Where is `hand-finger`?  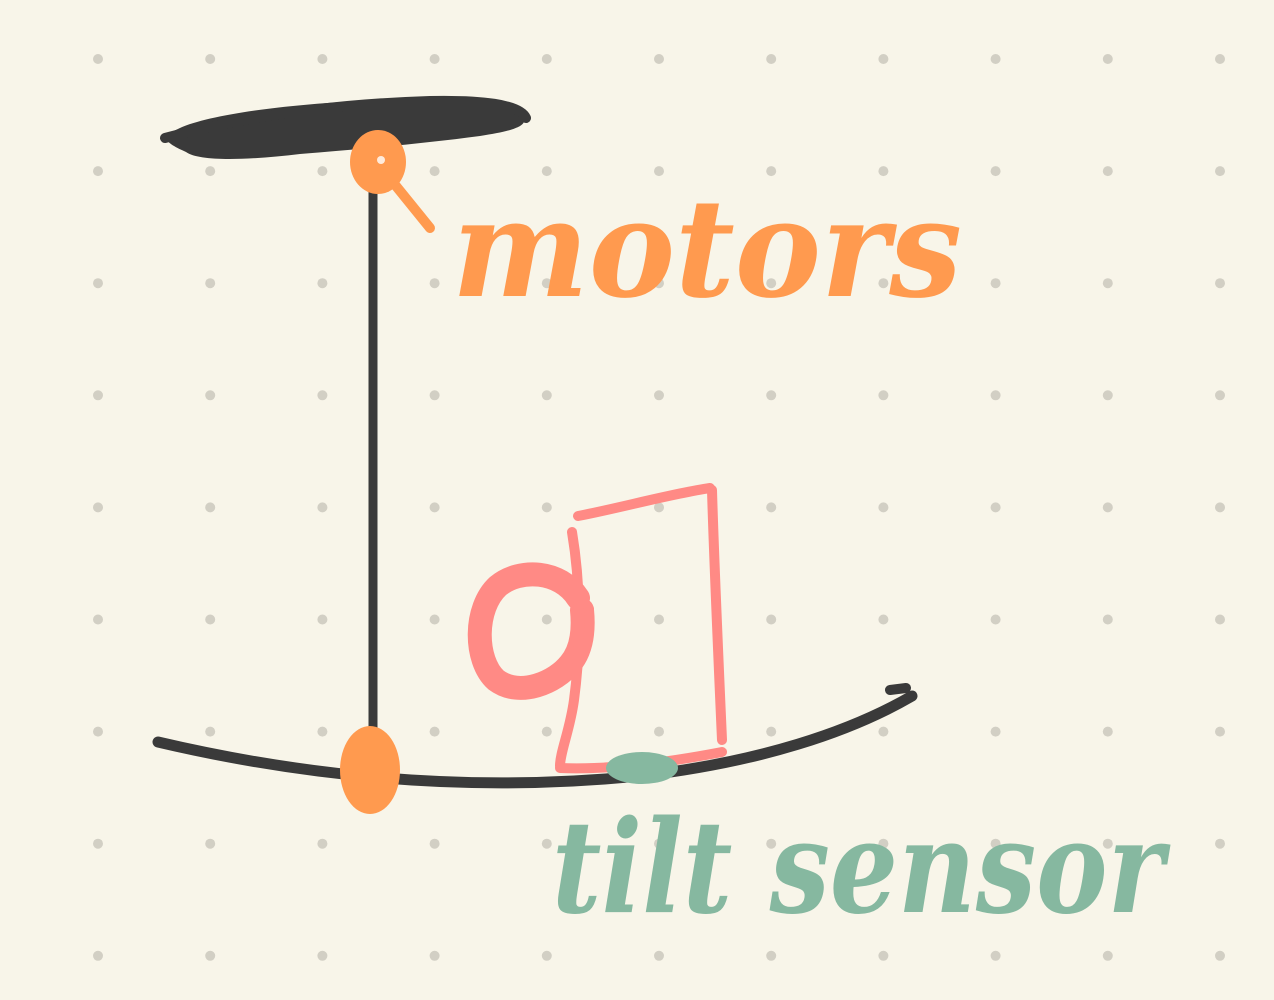
hand-finger is located at coordinates (570, 649).